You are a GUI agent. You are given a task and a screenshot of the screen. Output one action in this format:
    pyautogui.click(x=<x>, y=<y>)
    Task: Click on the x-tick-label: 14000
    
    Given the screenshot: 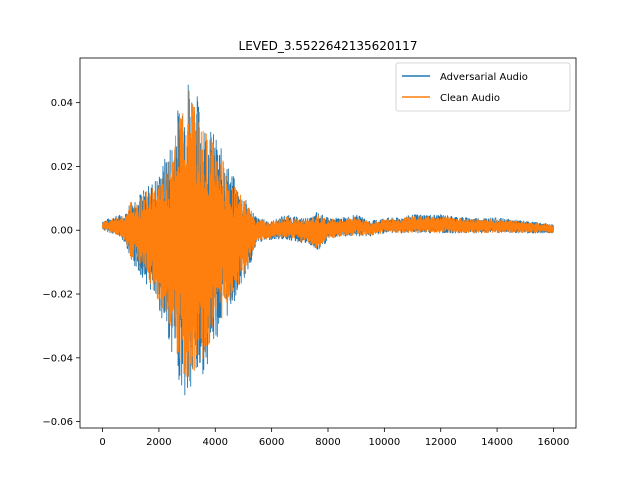 What is the action you would take?
    pyautogui.click(x=497, y=442)
    